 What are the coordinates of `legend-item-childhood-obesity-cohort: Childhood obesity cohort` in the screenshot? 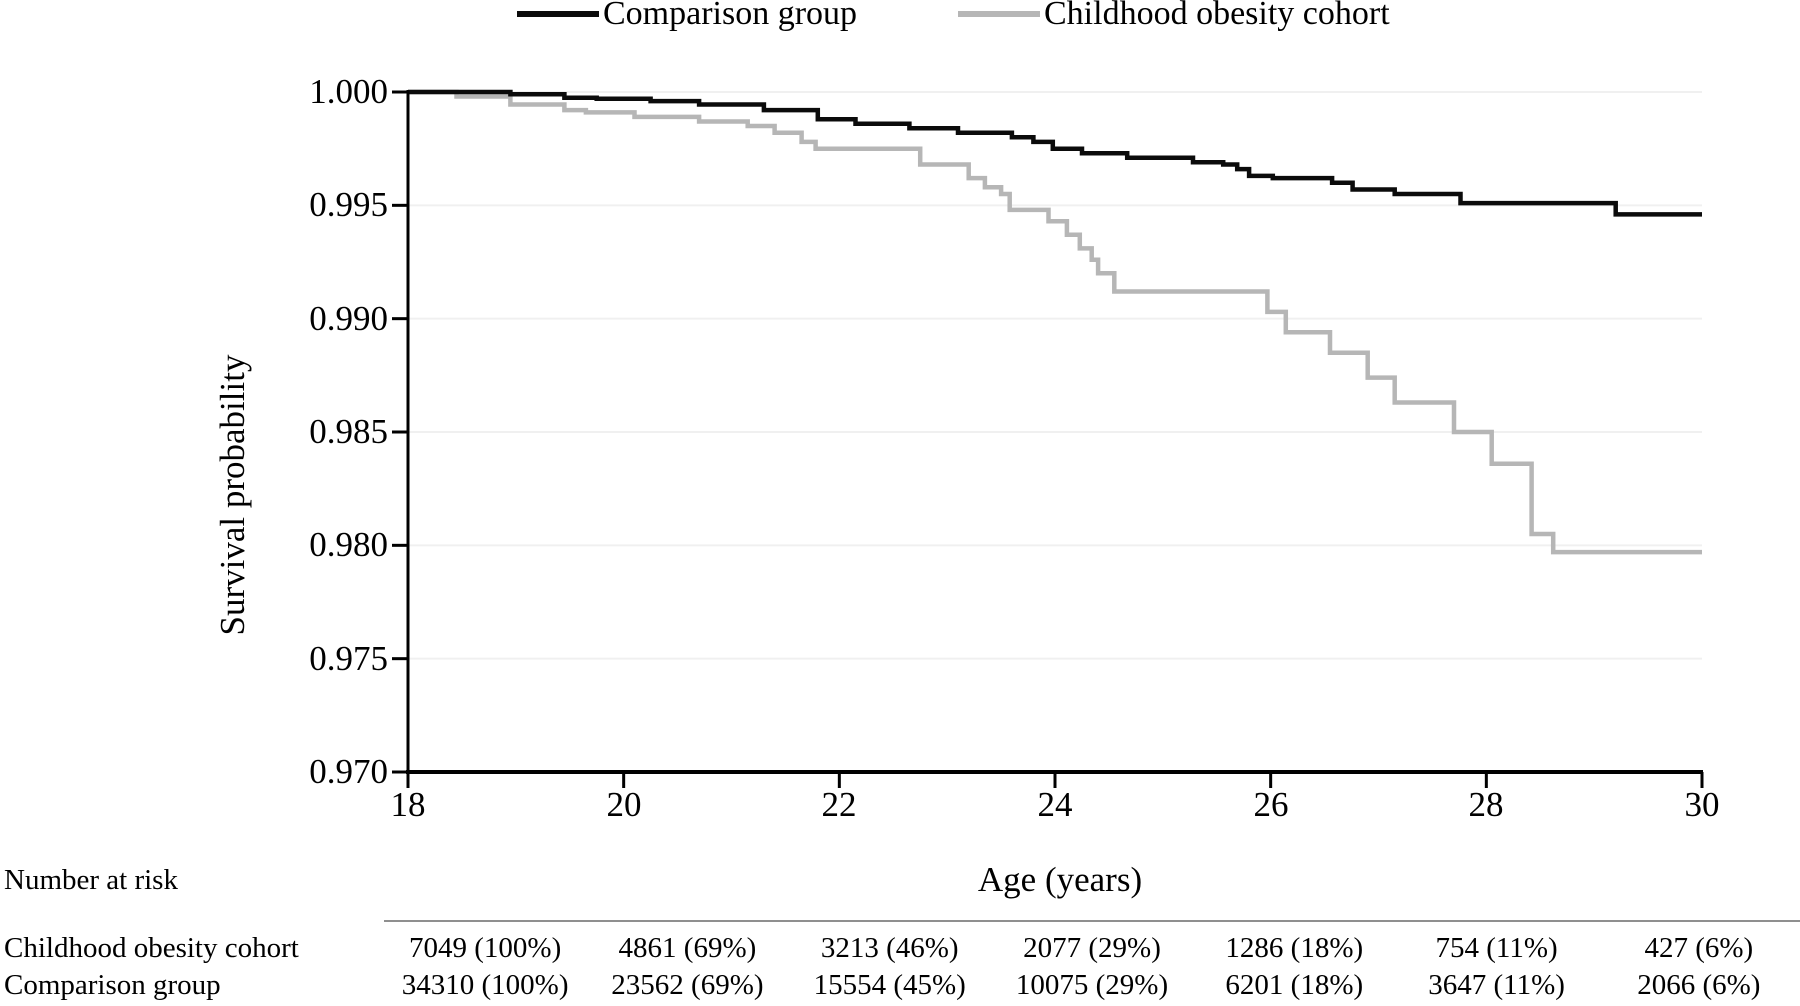 It's located at (1174, 17).